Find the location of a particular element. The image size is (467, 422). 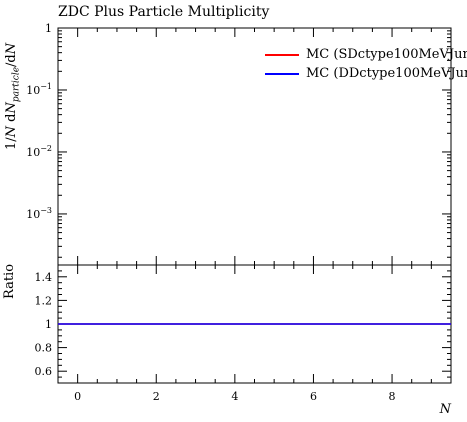

main-y-tick-label: 10⁻¹ is located at coordinates (39, 89).